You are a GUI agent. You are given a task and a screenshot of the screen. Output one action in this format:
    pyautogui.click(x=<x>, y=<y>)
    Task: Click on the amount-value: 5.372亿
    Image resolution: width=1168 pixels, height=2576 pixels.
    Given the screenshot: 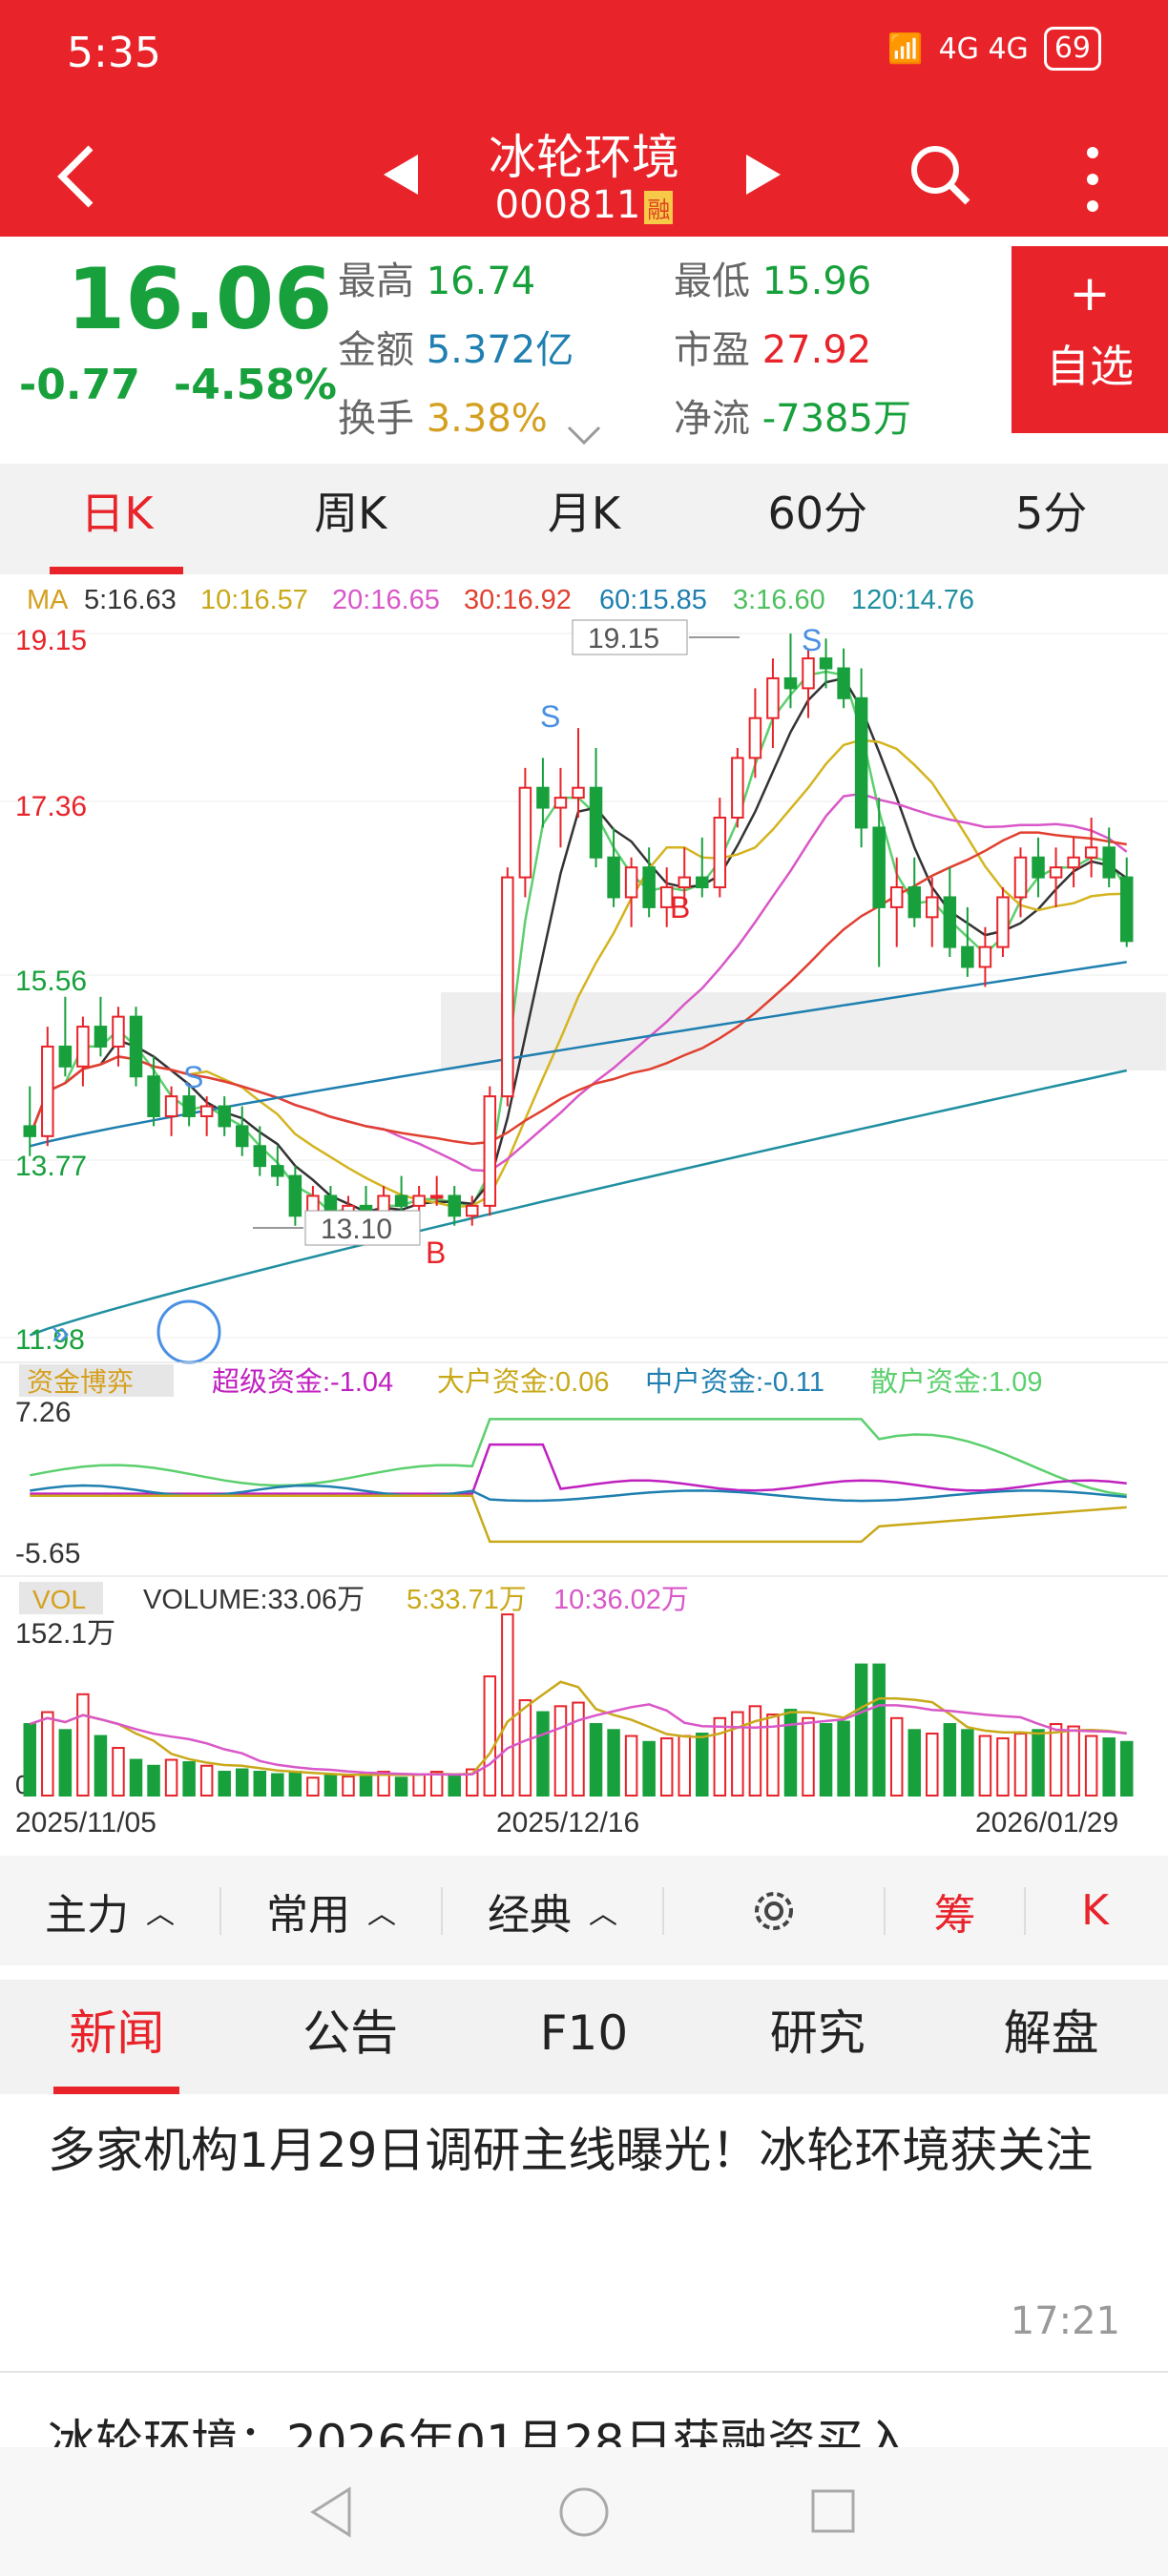 What is the action you would take?
    pyautogui.click(x=500, y=350)
    